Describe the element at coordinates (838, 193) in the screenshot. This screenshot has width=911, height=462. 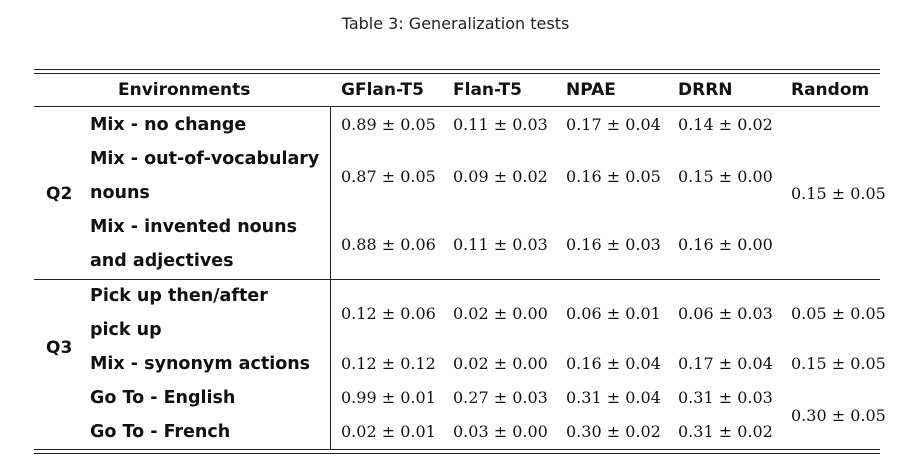
I see `cell-random-q2-merged: 0.15 ± 0.05` at that location.